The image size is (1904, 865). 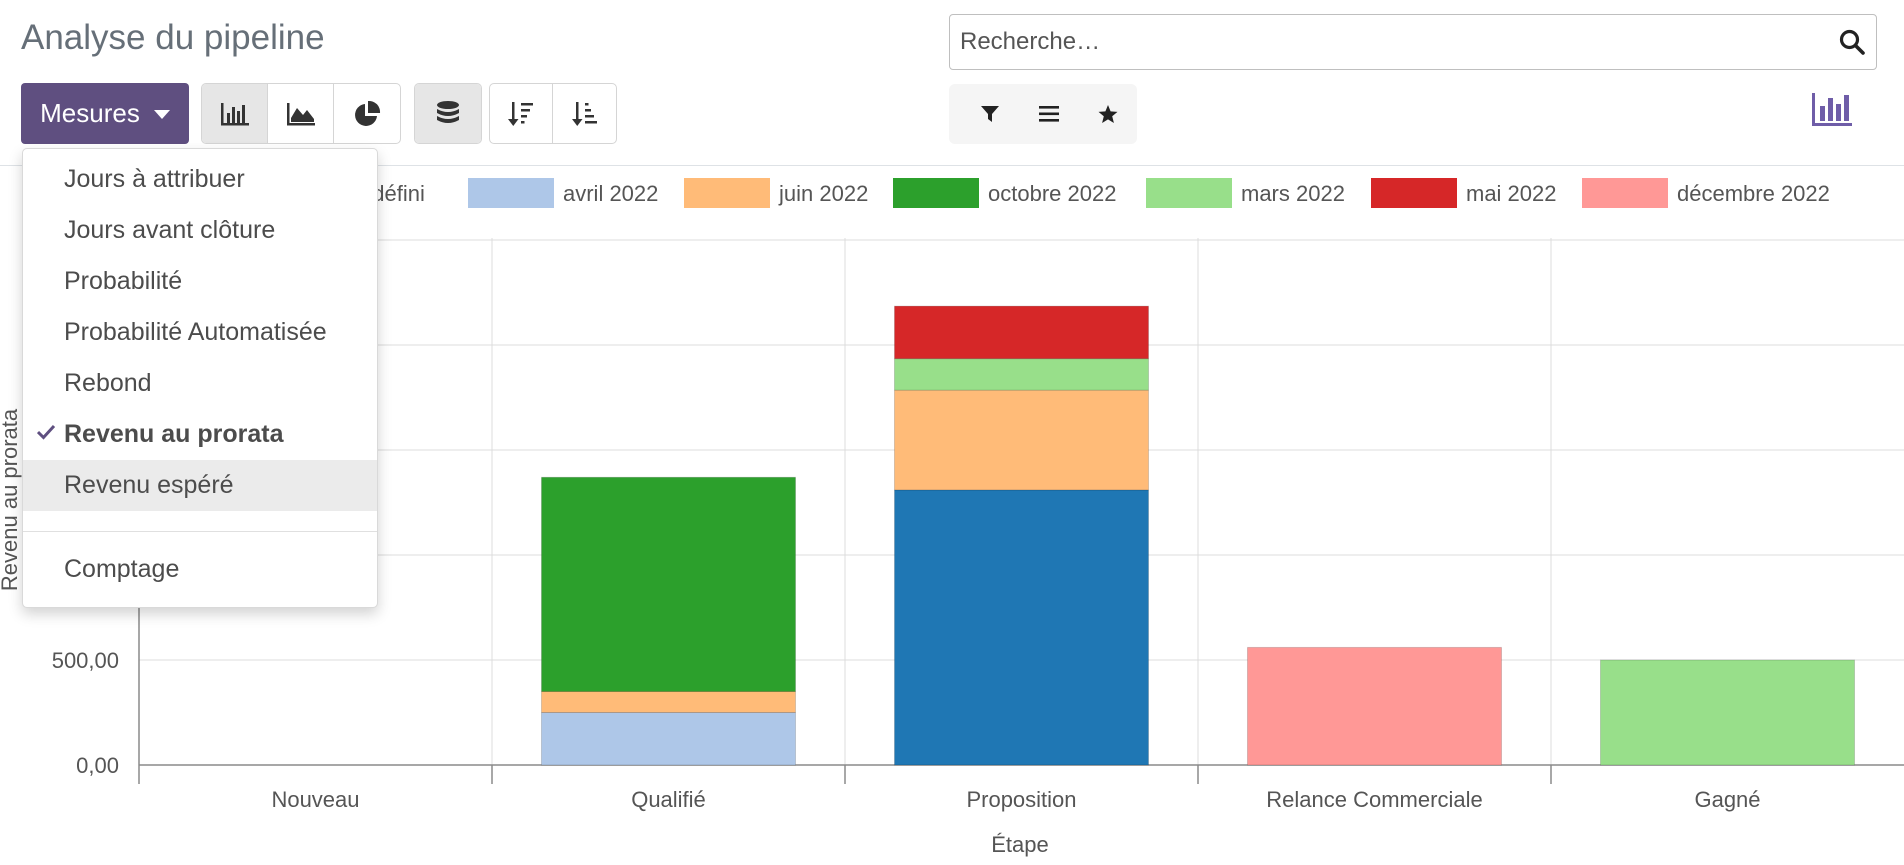 What do you see at coordinates (200, 434) in the screenshot?
I see `measure-item: Revenu au prorata` at bounding box center [200, 434].